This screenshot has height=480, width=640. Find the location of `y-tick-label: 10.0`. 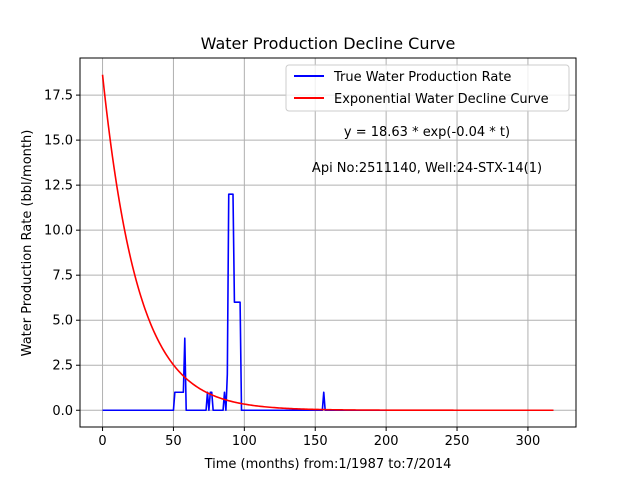

y-tick-label: 10.0 is located at coordinates (58, 231).